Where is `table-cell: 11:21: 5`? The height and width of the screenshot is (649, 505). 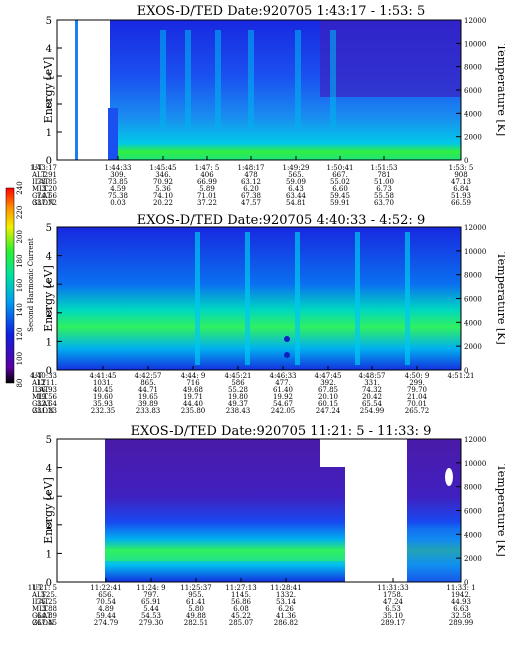 table-cell: 11:21: 5 is located at coordinates (42, 588).